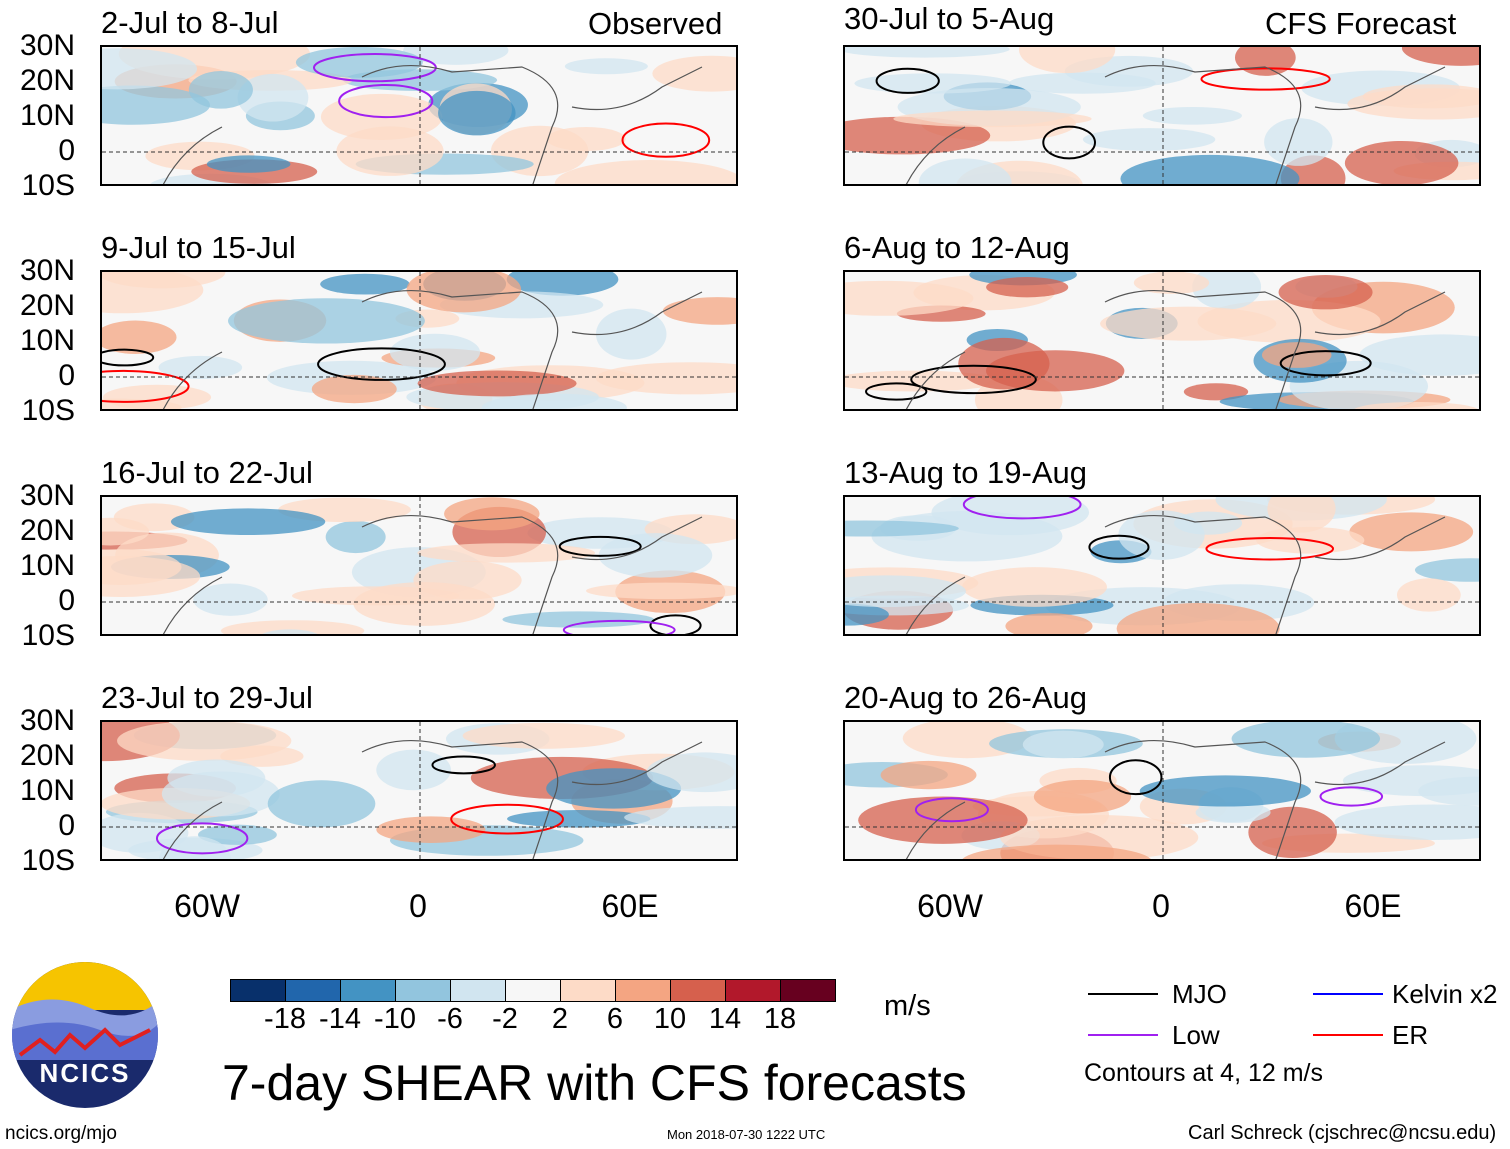  Describe the element at coordinates (47, 720) in the screenshot. I see `lat-label: 30N` at that location.